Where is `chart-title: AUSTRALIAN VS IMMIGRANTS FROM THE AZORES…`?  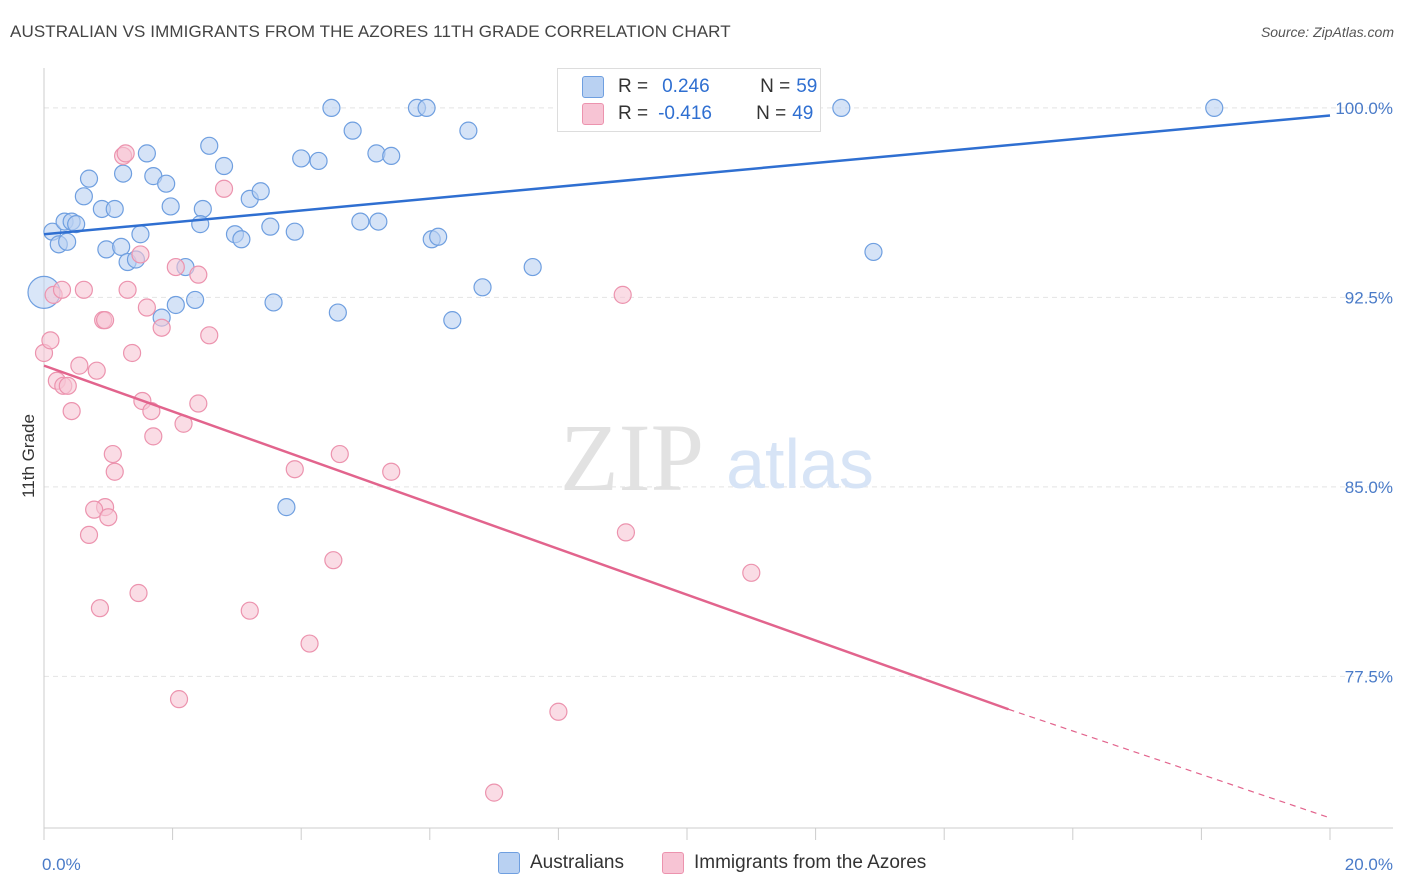
chart-title: AUSTRALIAN VS IMMIGRANTS FROM THE AZORES… is located at coordinates (370, 31).